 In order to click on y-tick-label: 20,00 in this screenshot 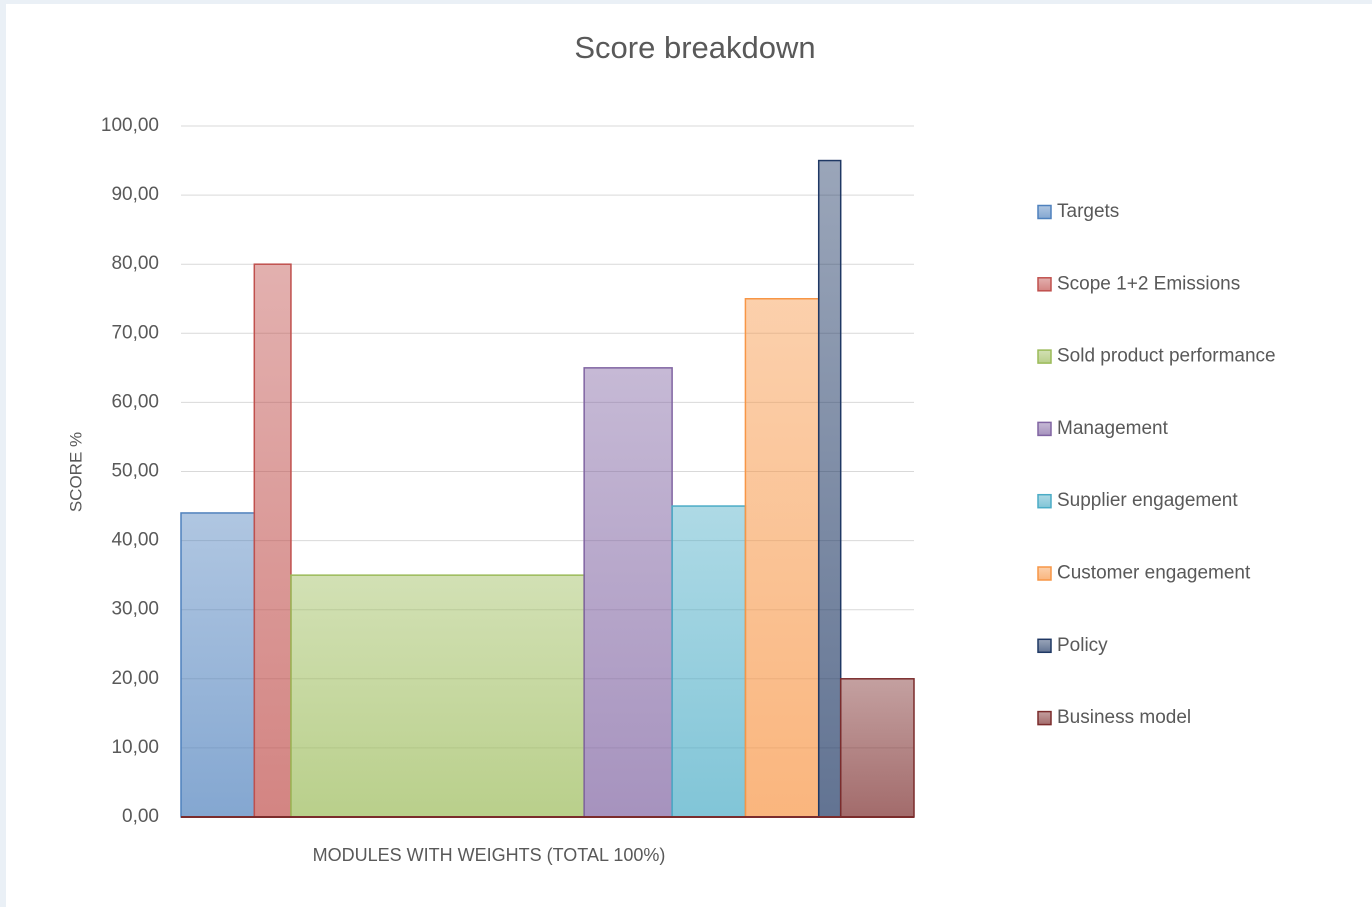, I will do `click(135, 678)`.